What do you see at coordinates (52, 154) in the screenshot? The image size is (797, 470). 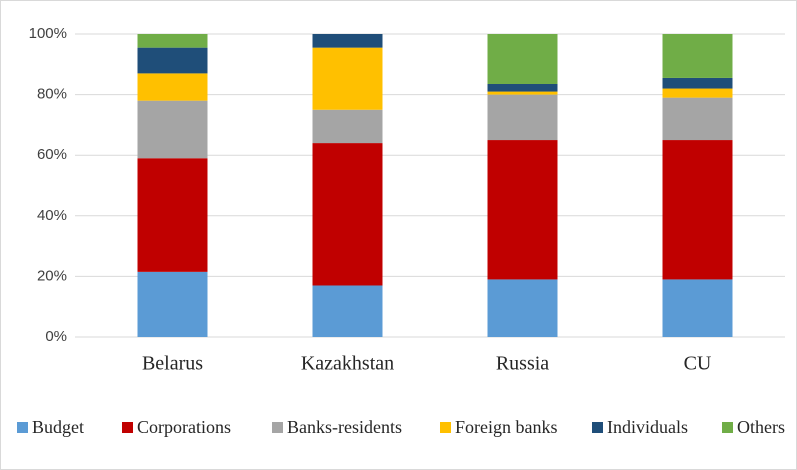 I see `y-tick-label: 60%` at bounding box center [52, 154].